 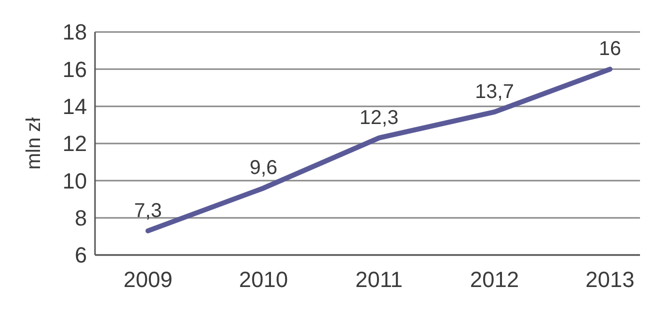 What do you see at coordinates (610, 49) in the screenshot?
I see `data-label: 16` at bounding box center [610, 49].